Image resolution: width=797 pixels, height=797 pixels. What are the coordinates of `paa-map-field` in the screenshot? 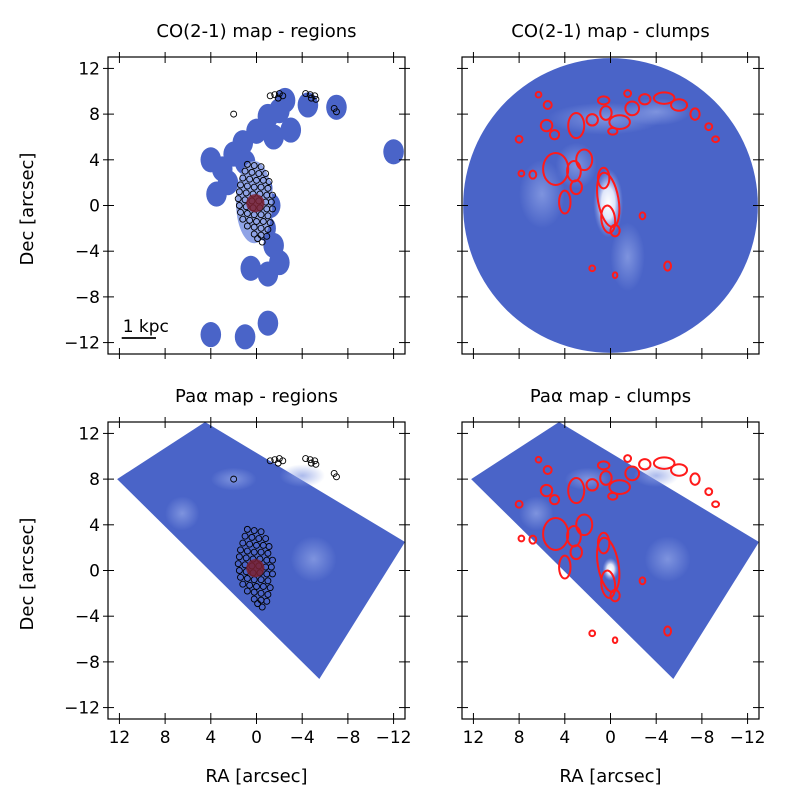 It's located at (261, 551).